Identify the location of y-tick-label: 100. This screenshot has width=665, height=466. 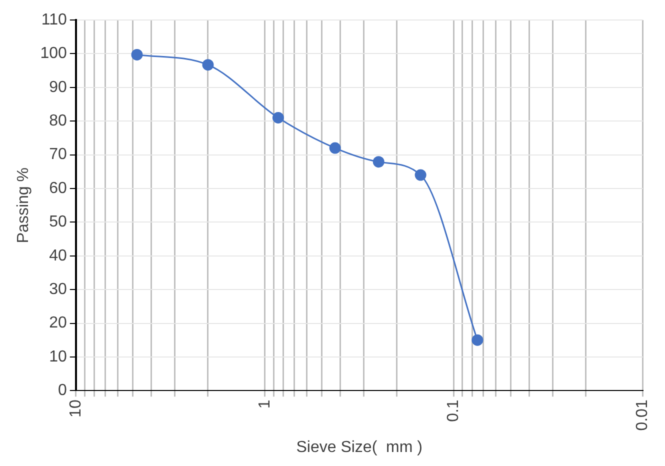
(53, 53).